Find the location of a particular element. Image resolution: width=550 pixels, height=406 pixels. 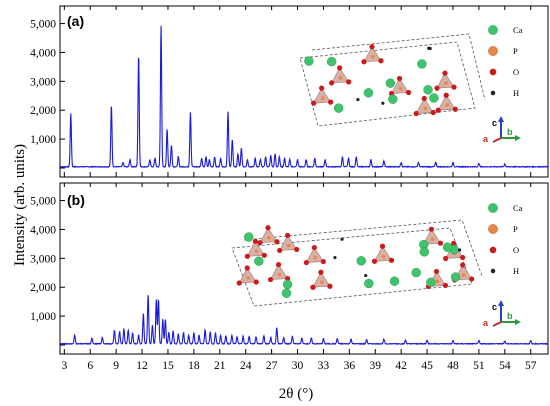

c-axis-arrowhead is located at coordinates (501, 303).